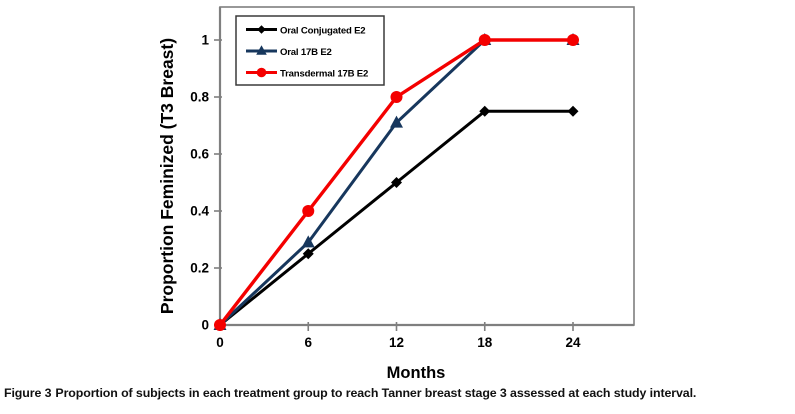 This screenshot has width=795, height=414. What do you see at coordinates (167, 176) in the screenshot?
I see `y-axis-title: Proportion Feminized (T3 Breast)` at bounding box center [167, 176].